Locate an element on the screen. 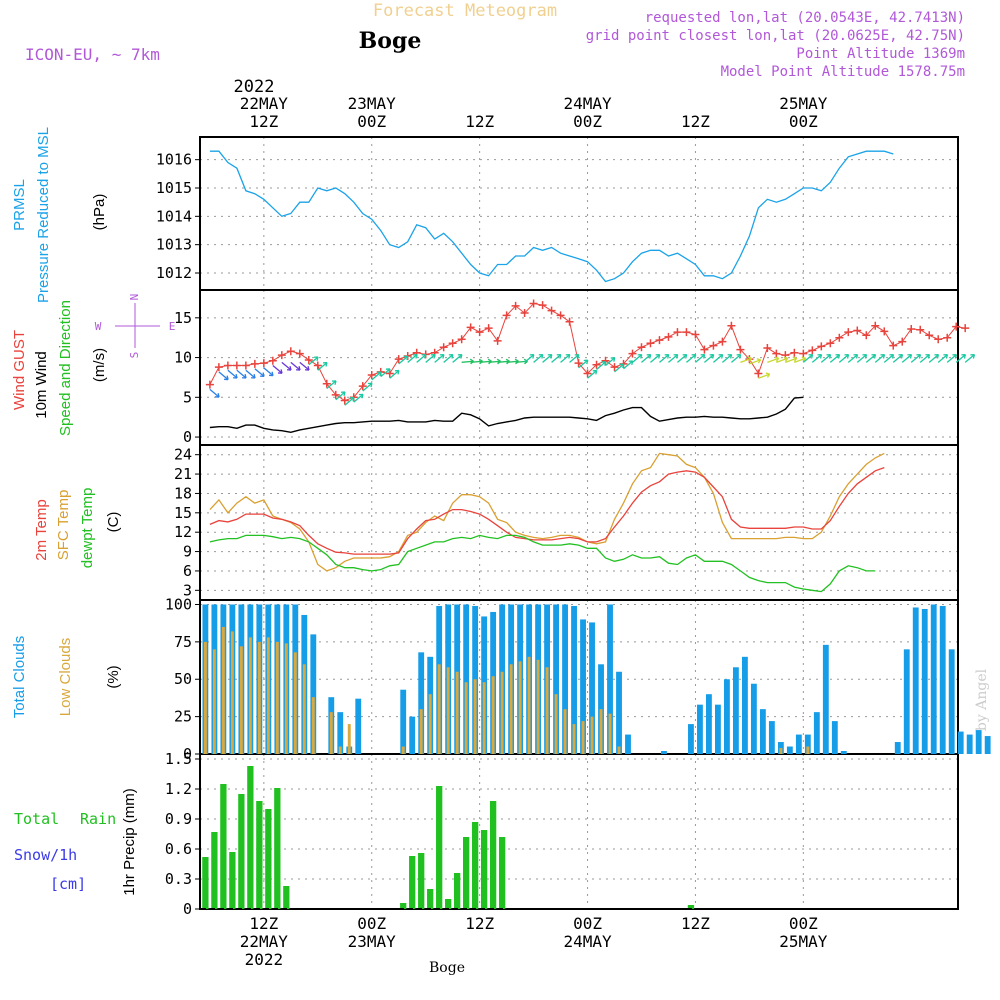 The image size is (1000, 1000). temp-2m-line is located at coordinates (547, 510).